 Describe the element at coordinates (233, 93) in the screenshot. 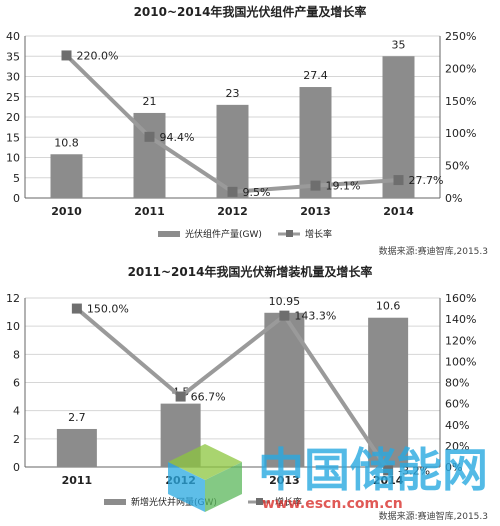

I see `bar-value-label: 23` at that location.